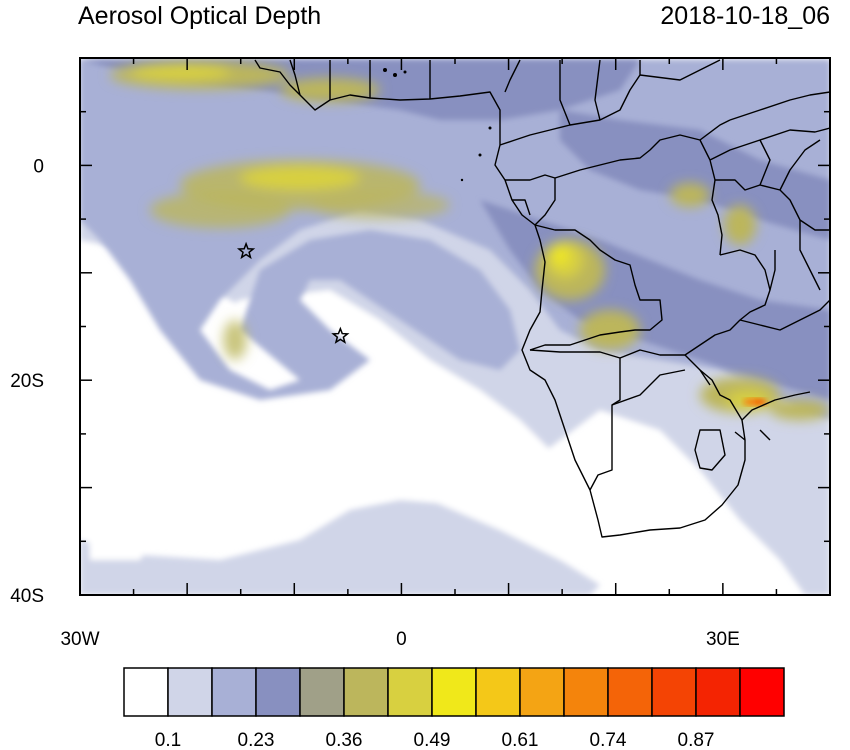  What do you see at coordinates (437, 125) in the screenshot?
I see `islands` at bounding box center [437, 125].